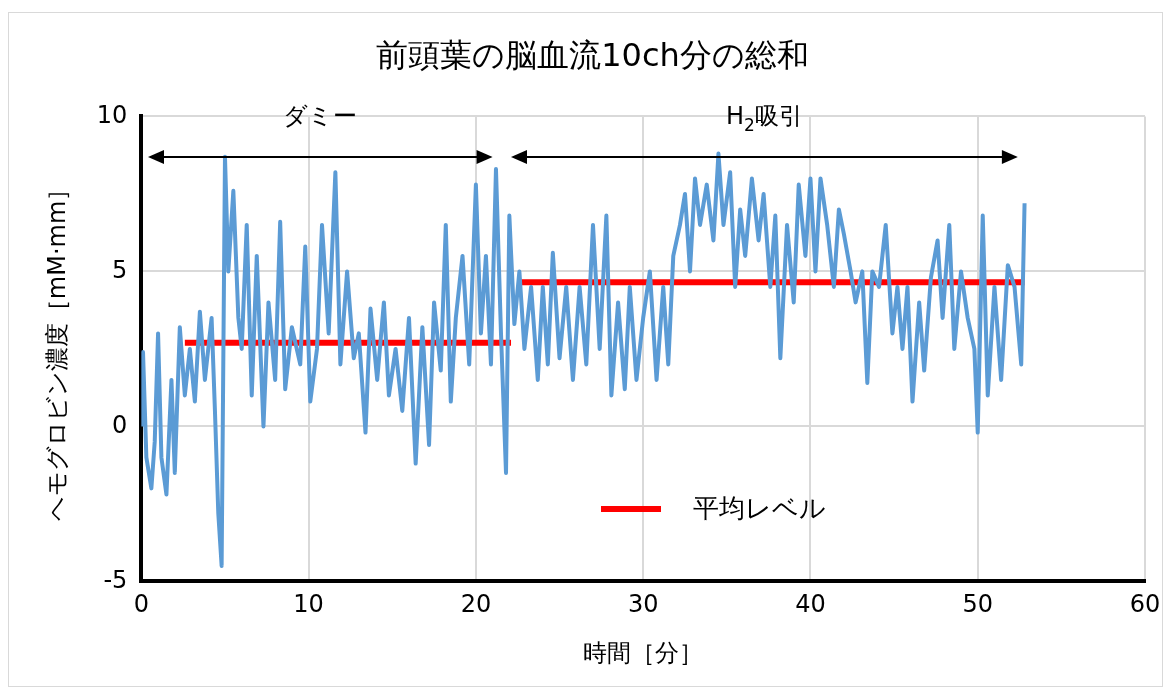  What do you see at coordinates (643, 604) in the screenshot?
I see `x-tick-label: 30` at bounding box center [643, 604].